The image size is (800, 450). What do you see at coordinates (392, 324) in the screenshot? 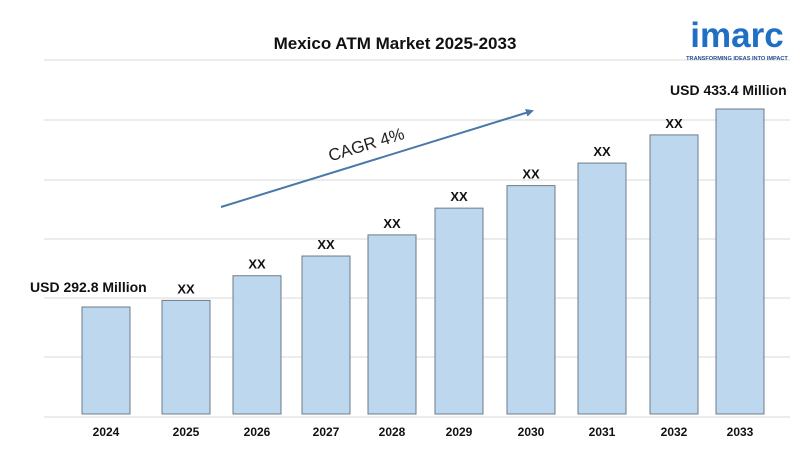
I see `bar-2028` at bounding box center [392, 324].